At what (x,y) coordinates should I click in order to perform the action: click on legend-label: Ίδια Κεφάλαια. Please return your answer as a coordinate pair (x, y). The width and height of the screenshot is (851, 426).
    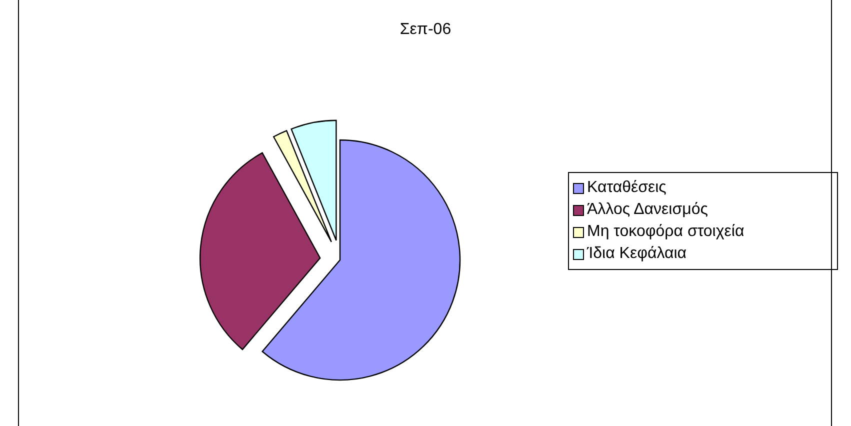
    Looking at the image, I should click on (637, 254).